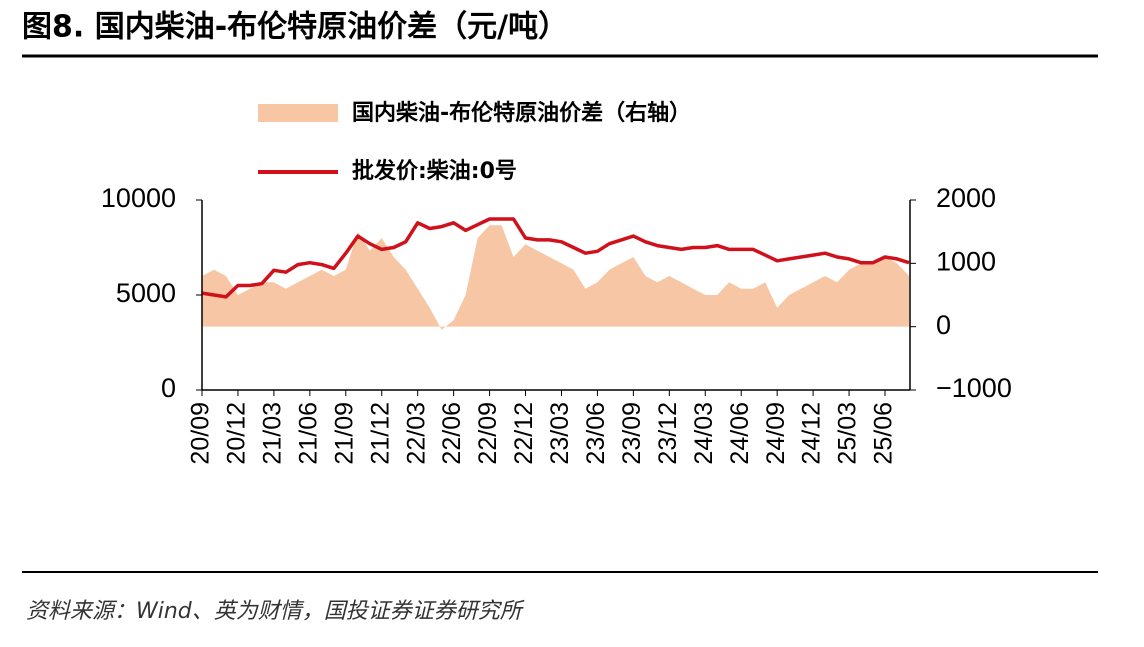 Image resolution: width=1144 pixels, height=647 pixels. I want to click on legend-label: 批发价:柴油:0号, so click(434, 171).